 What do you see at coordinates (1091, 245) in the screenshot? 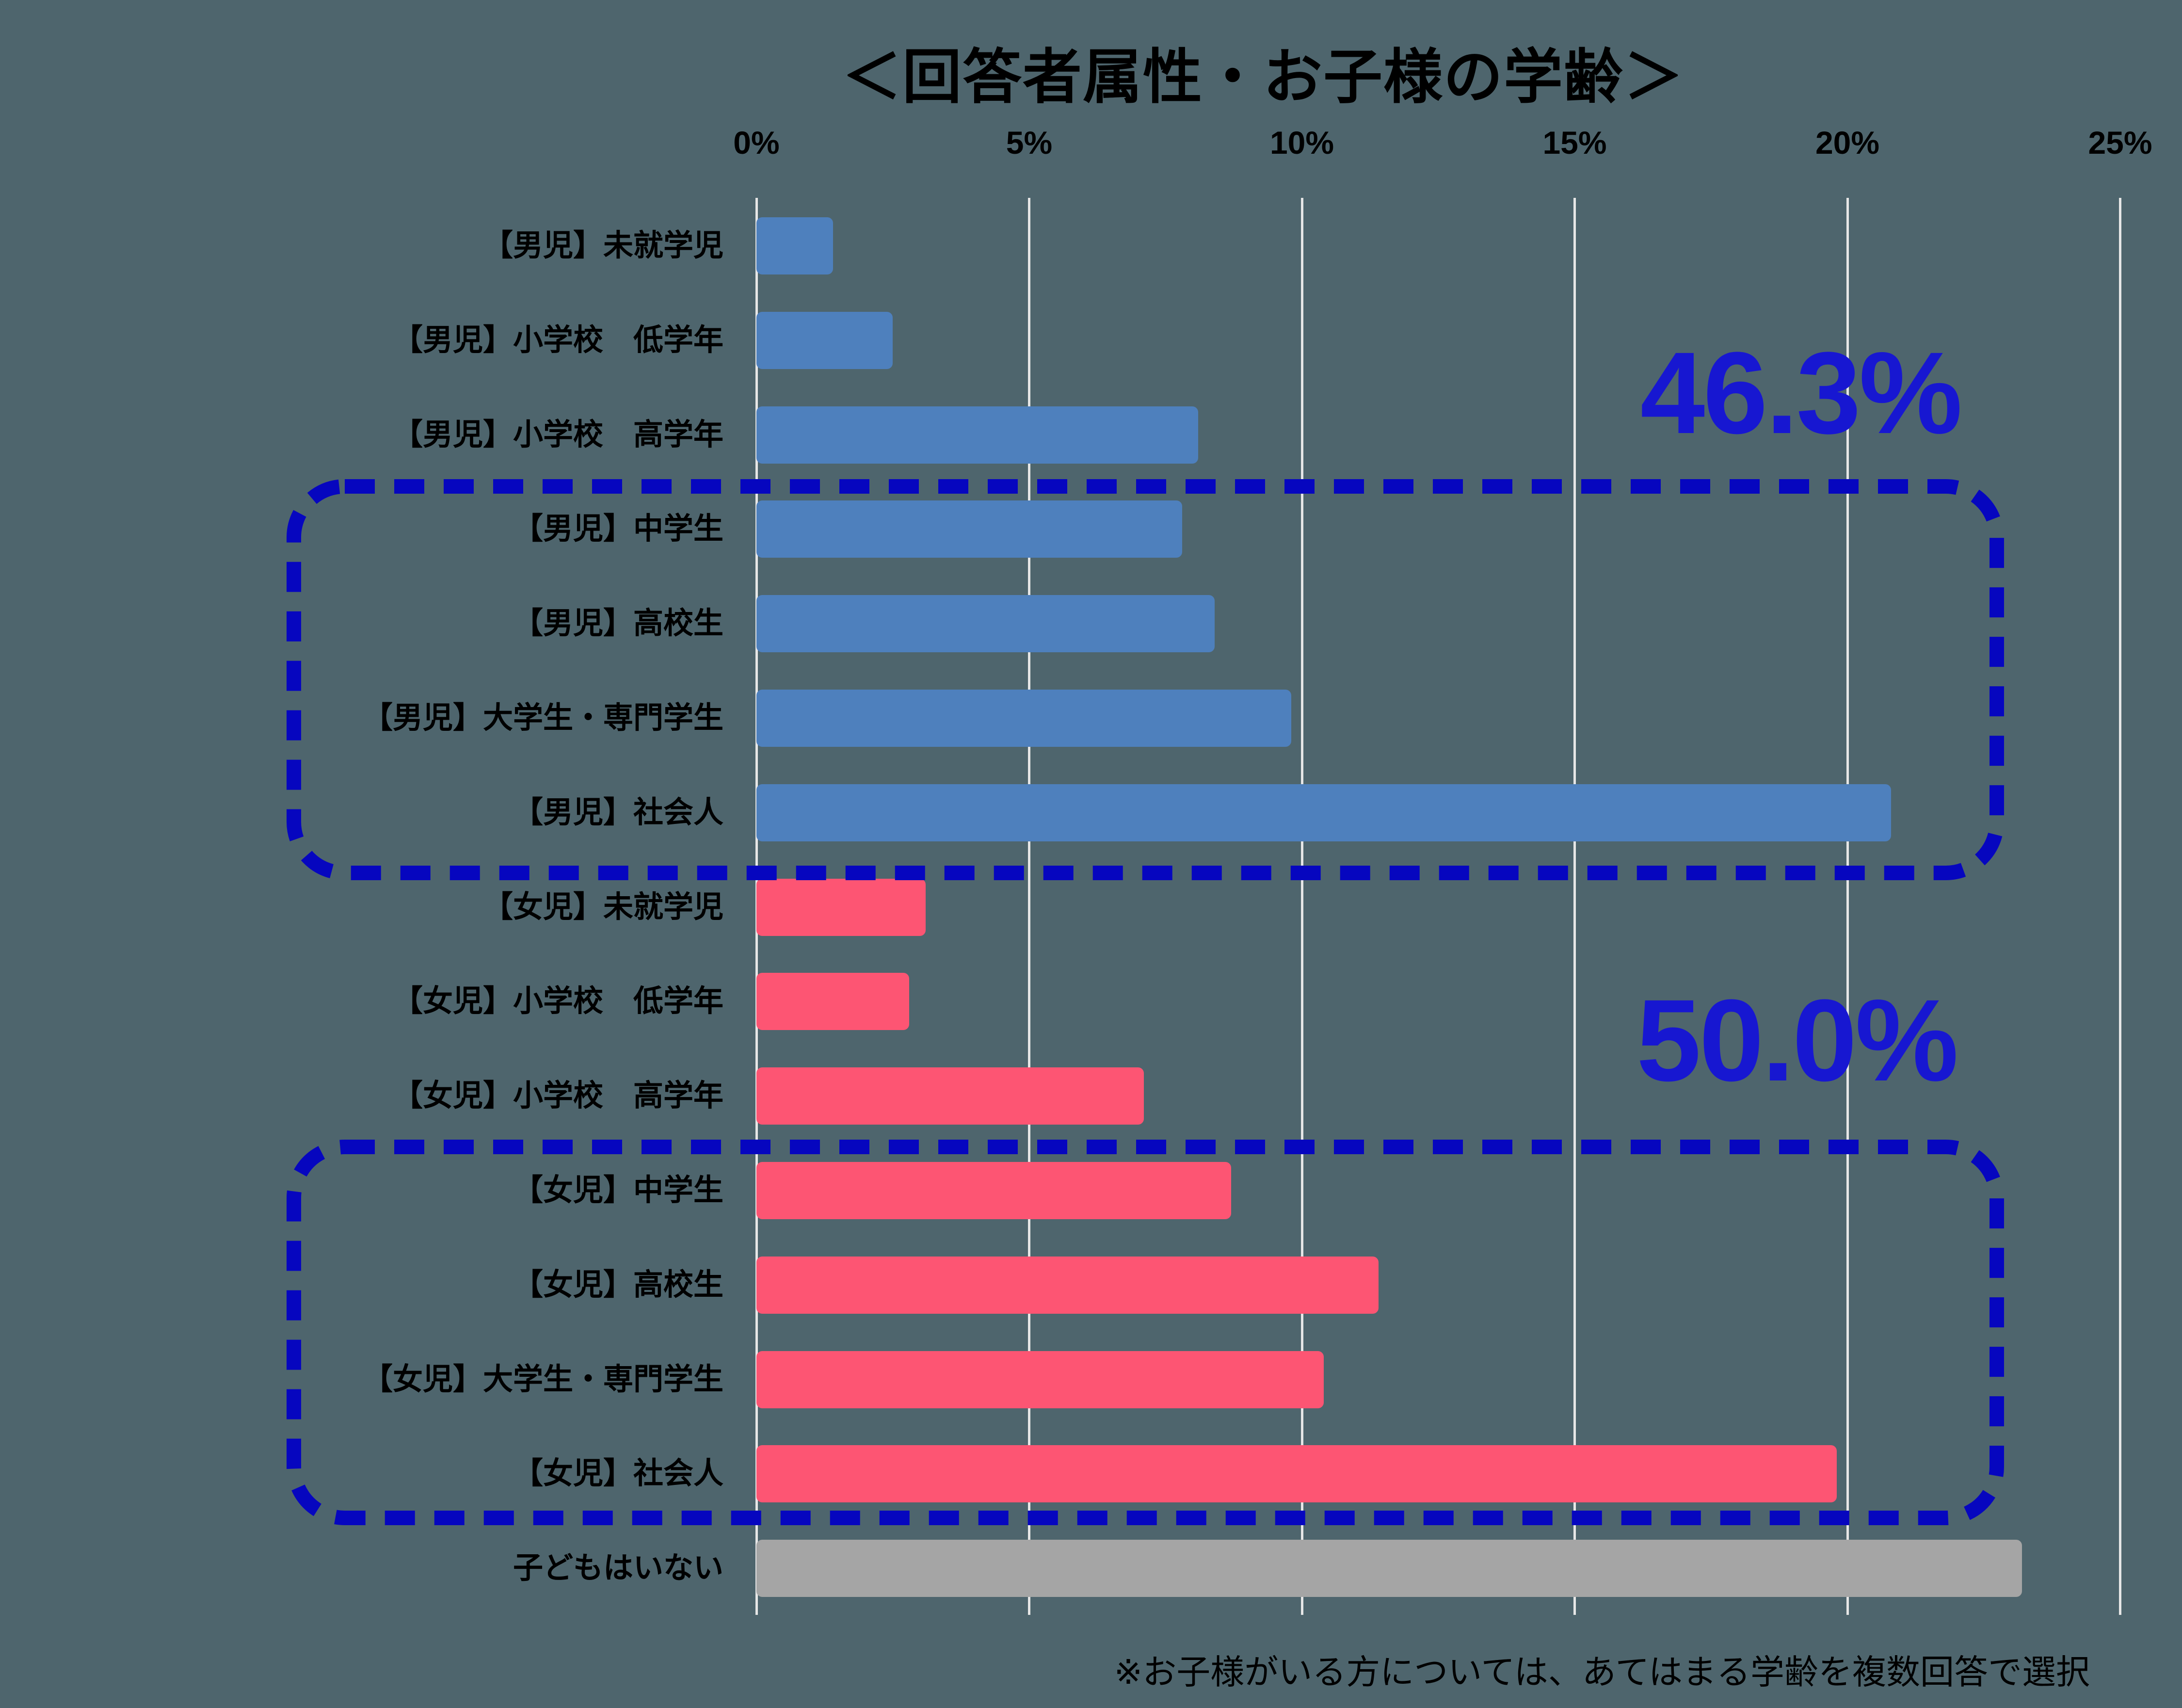
I see `bar-row: 【男児】未就学児` at bounding box center [1091, 245].